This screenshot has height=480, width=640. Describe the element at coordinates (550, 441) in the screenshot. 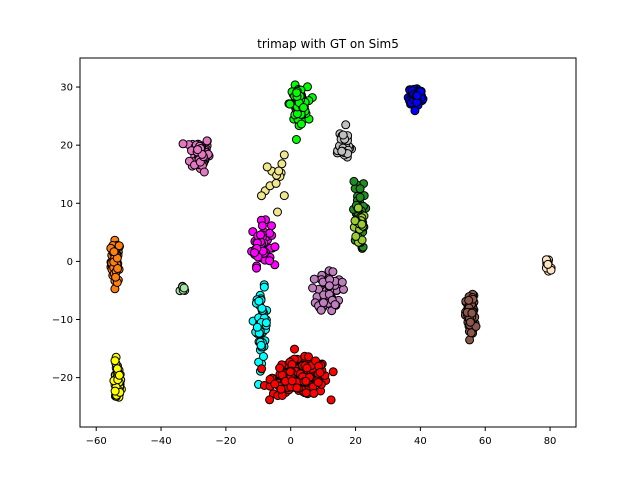

I see `x-tick-label: 80` at that location.